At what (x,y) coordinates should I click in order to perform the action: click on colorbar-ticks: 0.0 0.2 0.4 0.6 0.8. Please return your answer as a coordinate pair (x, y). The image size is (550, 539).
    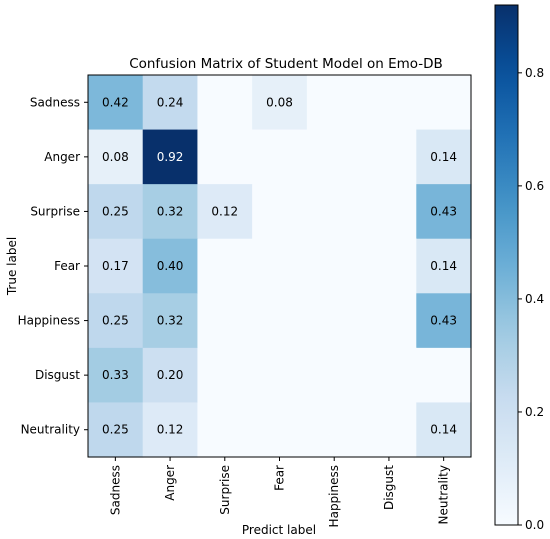
    Looking at the image, I should click on (531, 299).